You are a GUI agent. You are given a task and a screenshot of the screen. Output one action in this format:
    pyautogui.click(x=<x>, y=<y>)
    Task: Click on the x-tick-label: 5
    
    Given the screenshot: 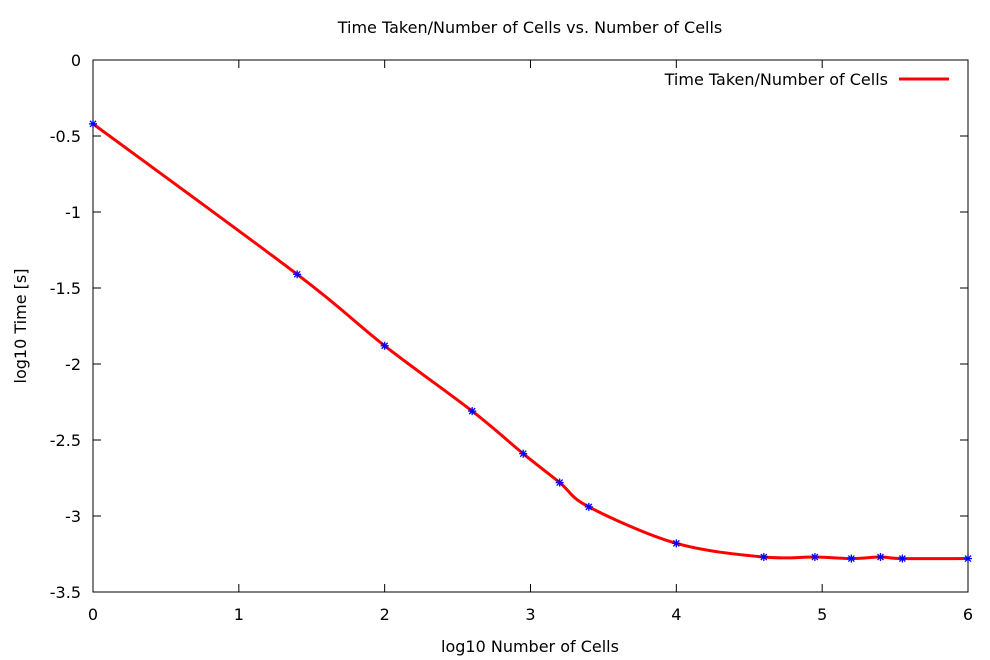 What is the action you would take?
    pyautogui.click(x=822, y=614)
    